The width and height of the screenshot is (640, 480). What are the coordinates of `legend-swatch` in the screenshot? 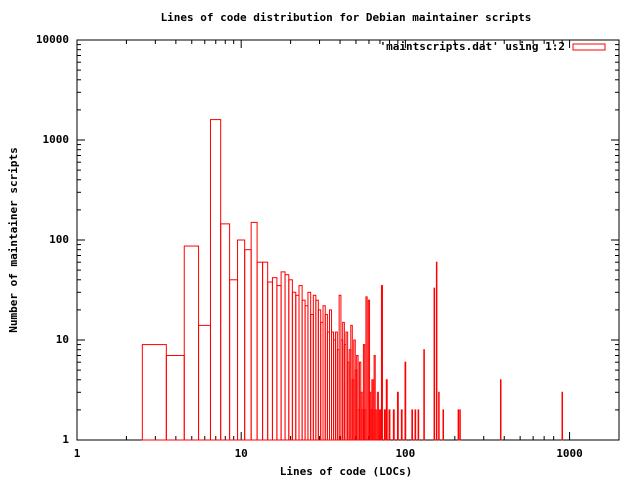 It's located at (589, 47).